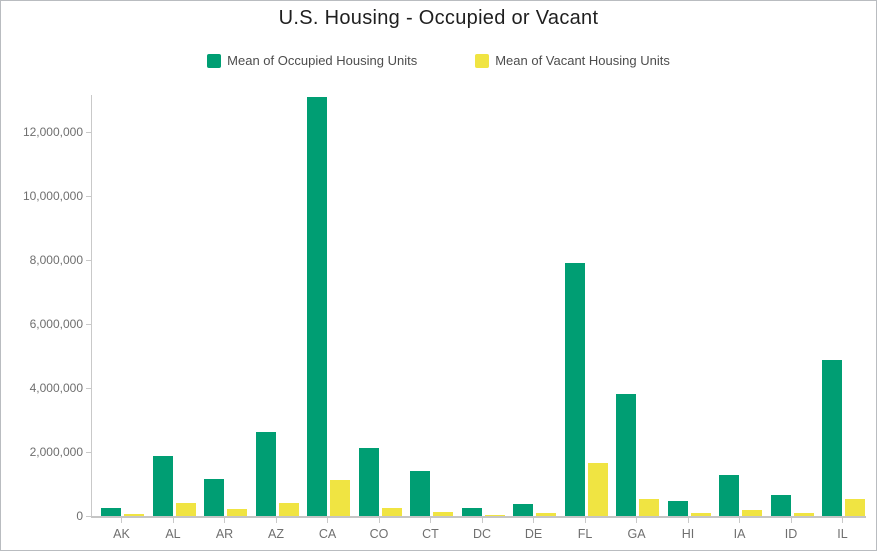  Describe the element at coordinates (185, 509) in the screenshot. I see `bar-vacant-AL` at that location.